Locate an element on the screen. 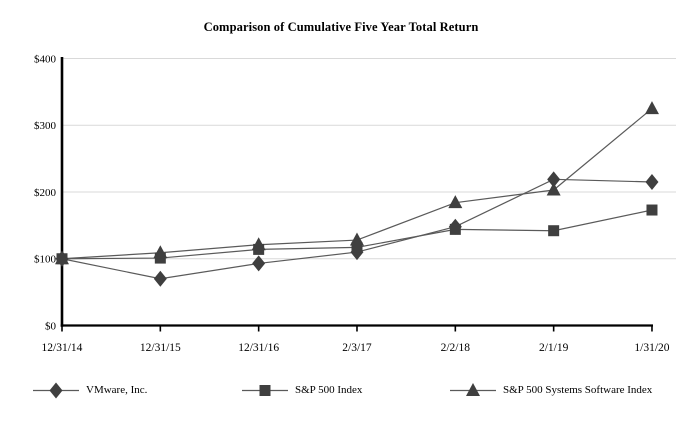 This screenshot has width=682, height=425. x-tick-label: 12/31/15 is located at coordinates (160, 348).